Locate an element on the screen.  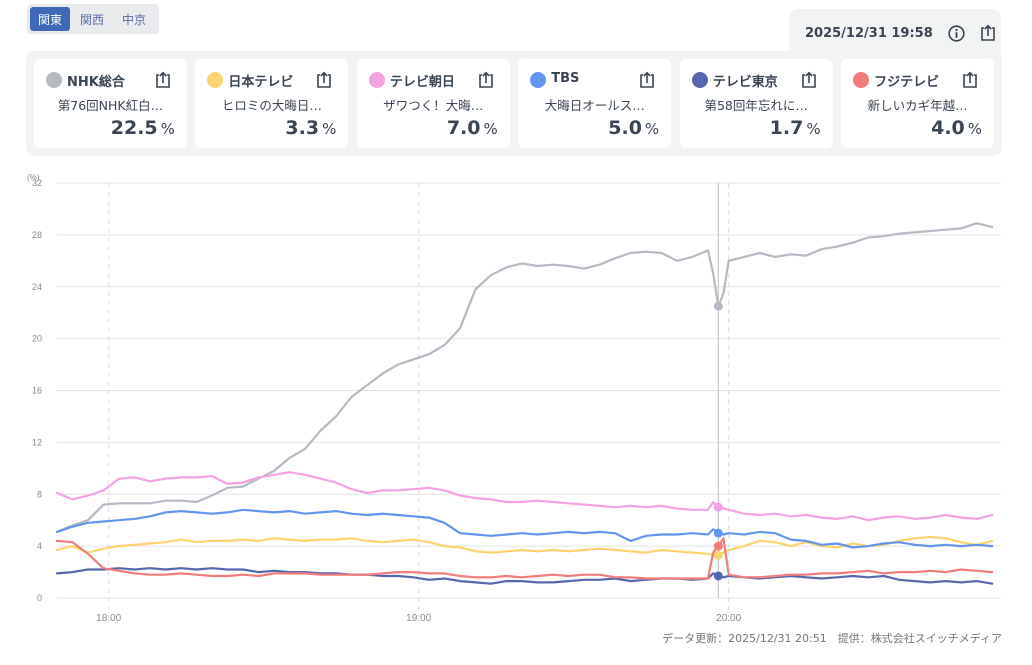
info-icon is located at coordinates (956, 33).